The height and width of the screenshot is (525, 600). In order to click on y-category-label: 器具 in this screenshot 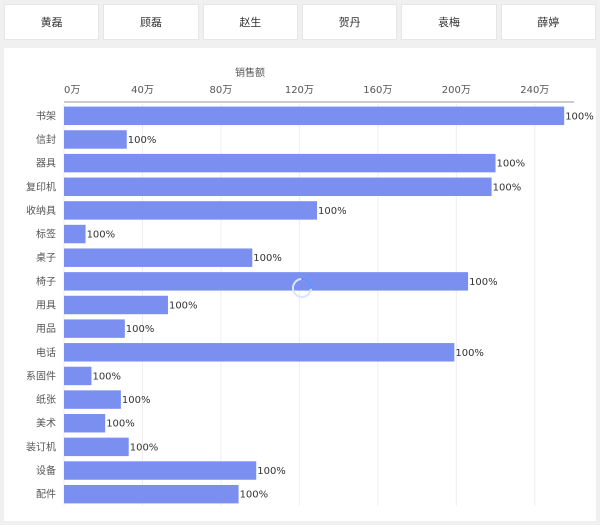, I will do `click(46, 164)`.